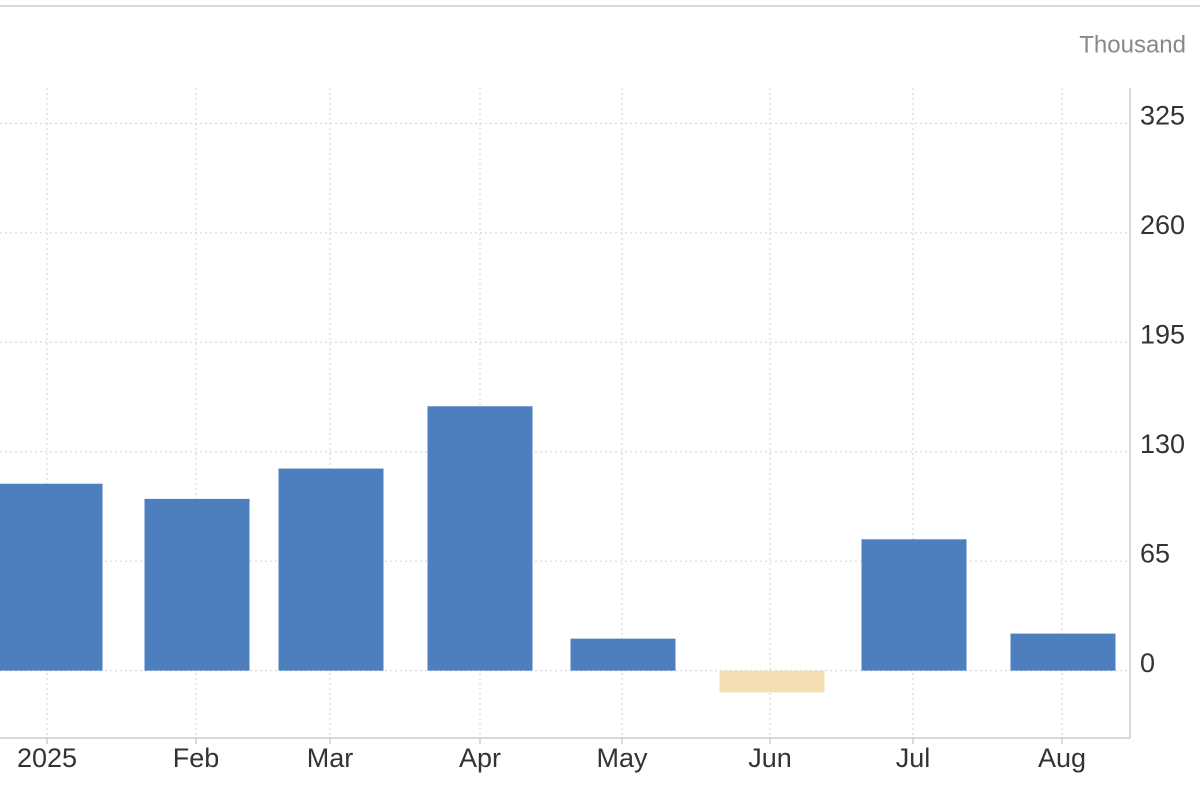 Image resolution: width=1200 pixels, height=800 pixels. What do you see at coordinates (1147, 663) in the screenshot?
I see `y-tick-label: 0` at bounding box center [1147, 663].